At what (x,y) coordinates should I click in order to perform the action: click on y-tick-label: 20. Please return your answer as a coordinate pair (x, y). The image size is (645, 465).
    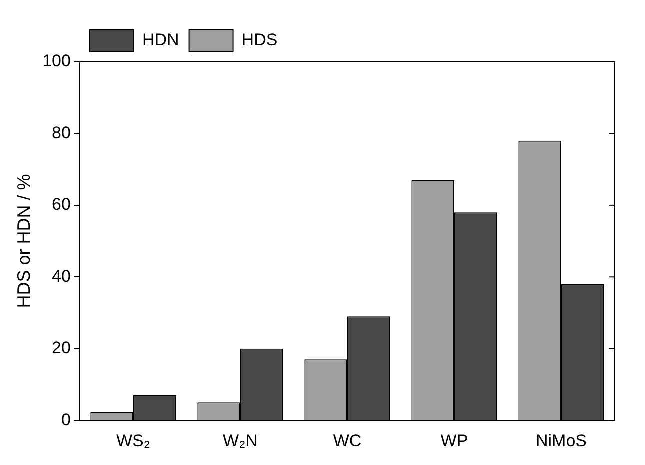
    Looking at the image, I should click on (61, 348).